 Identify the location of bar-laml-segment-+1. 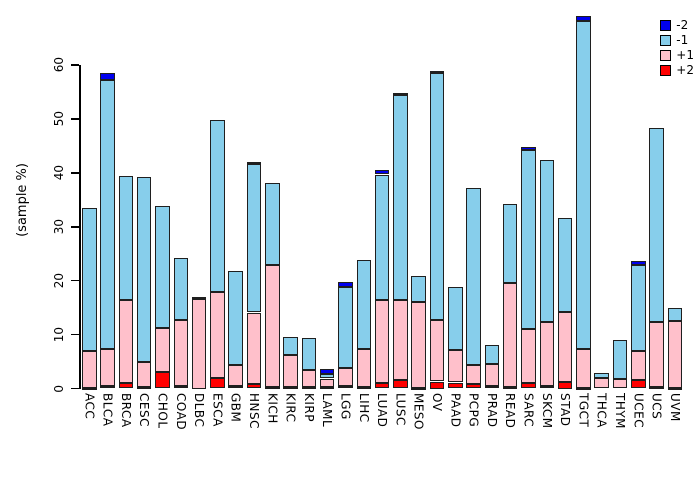
(327, 383).